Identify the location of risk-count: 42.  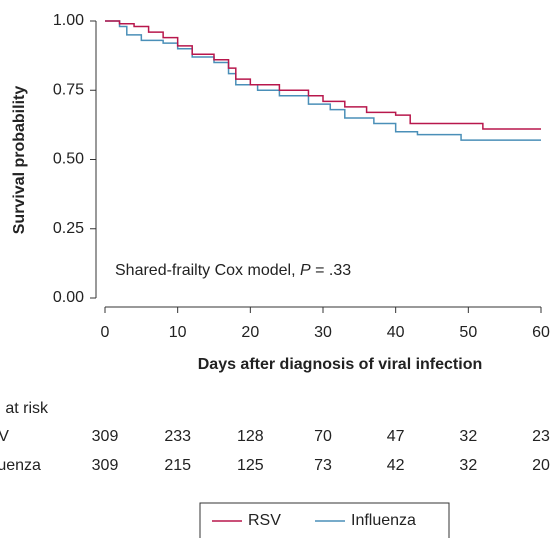
(396, 465).